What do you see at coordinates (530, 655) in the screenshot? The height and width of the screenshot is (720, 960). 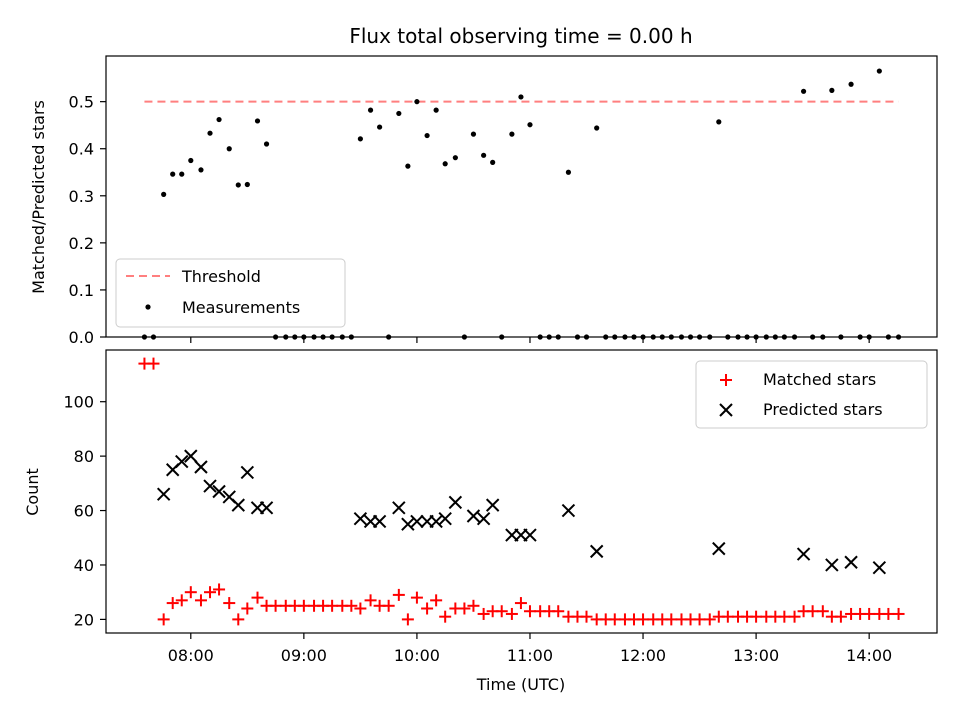 I see `count-x-tick-label: 11:00` at bounding box center [530, 655].